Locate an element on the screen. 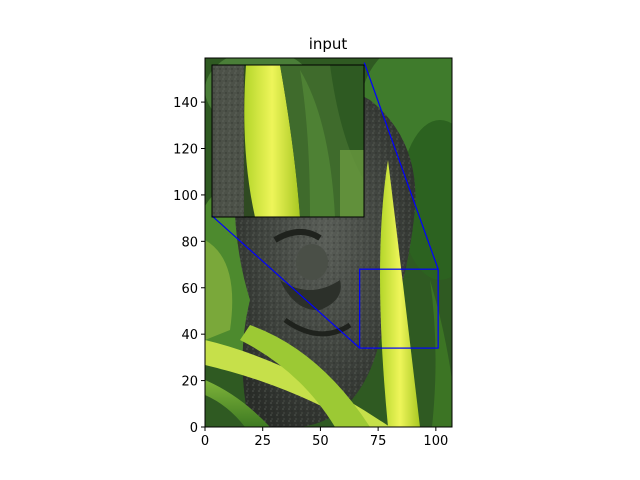 The width and height of the screenshot is (640, 480). inset-zoom-image is located at coordinates (288, 141).